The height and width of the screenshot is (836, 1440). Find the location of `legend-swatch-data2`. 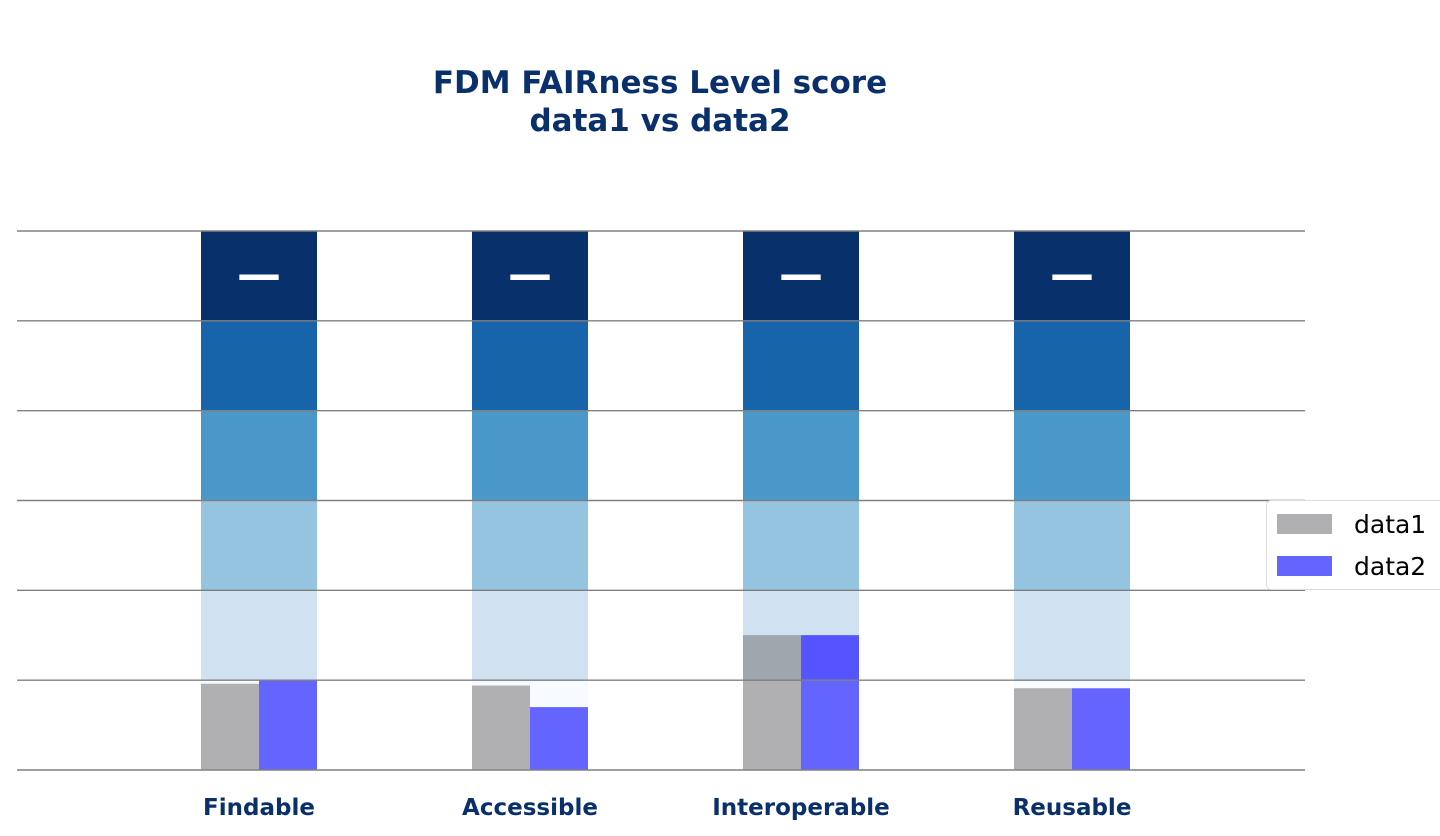

legend-swatch-data2 is located at coordinates (1304, 566).